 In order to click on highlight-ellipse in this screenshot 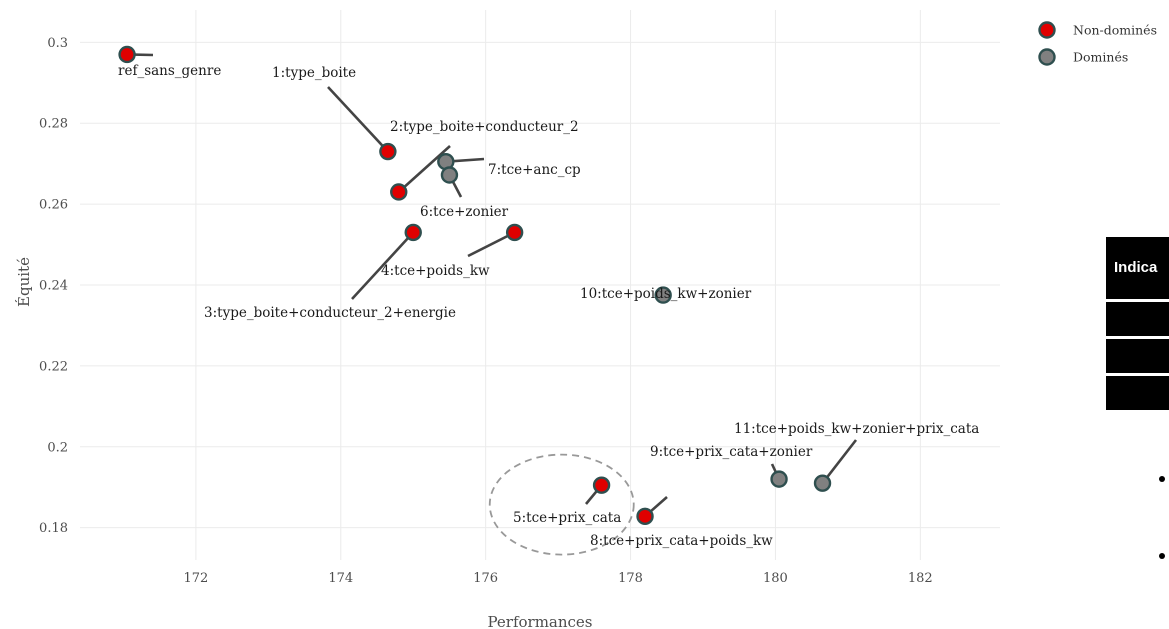, I will do `click(561, 504)`.